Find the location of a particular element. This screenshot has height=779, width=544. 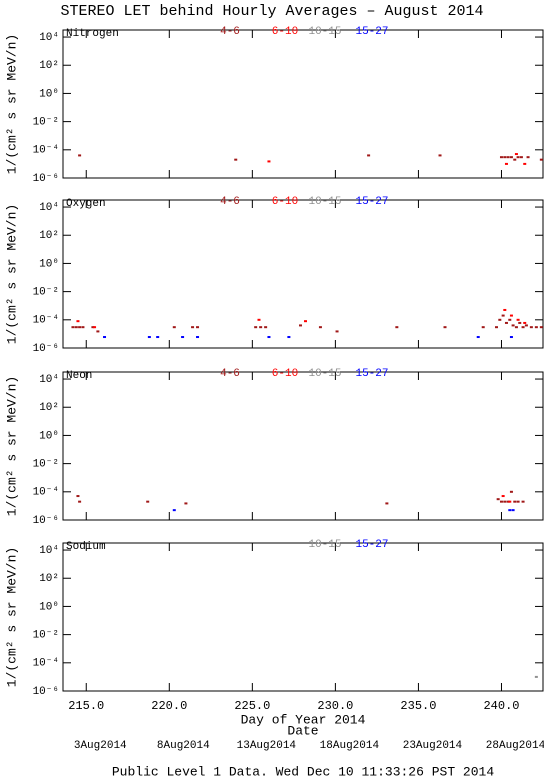

x-tick-label: 225.0 is located at coordinates (252, 706).